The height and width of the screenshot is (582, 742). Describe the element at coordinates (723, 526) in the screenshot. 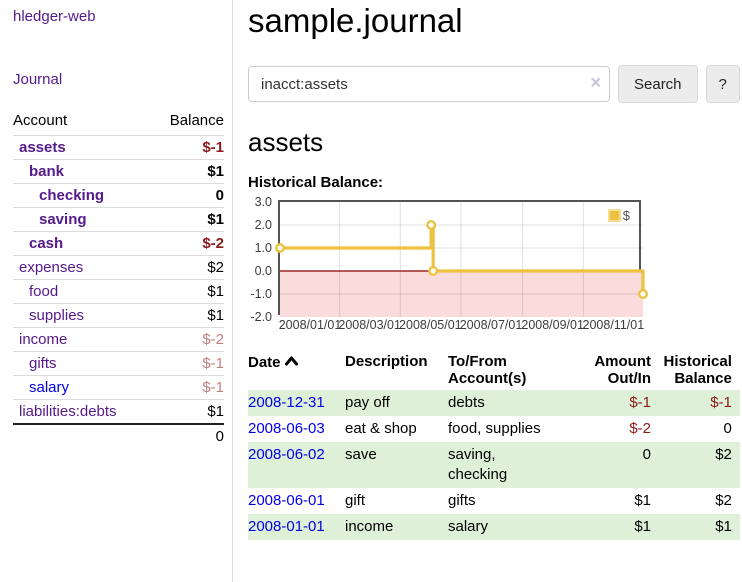

I see `transaction-balance: $1` at that location.